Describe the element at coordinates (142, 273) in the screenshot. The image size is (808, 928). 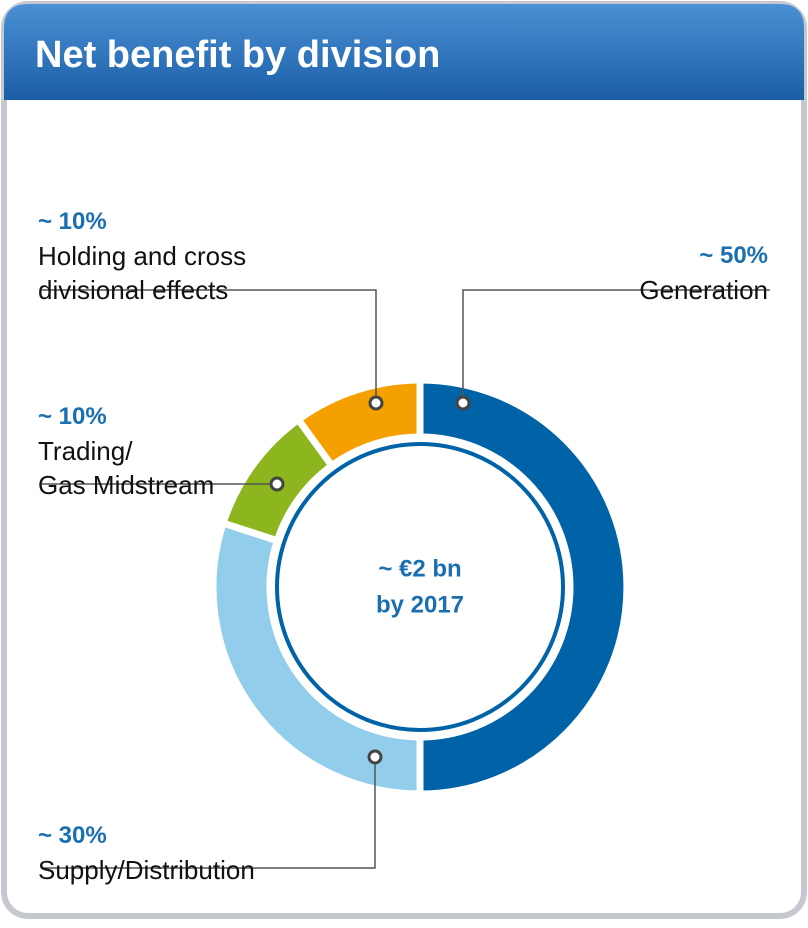
I see `category-label: Holding and cross divisional effects` at that location.